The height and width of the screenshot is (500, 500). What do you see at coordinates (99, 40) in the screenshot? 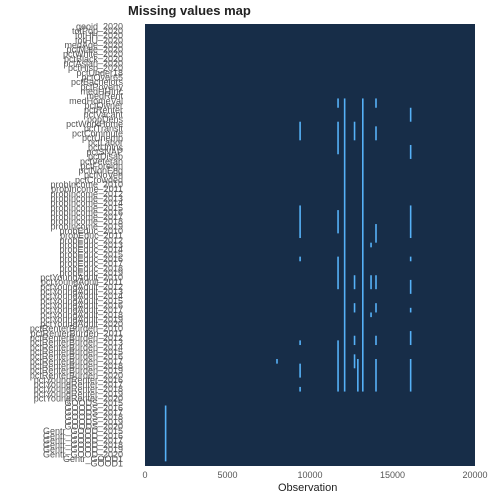
I see `y-tick-label: totHU_2020` at bounding box center [99, 40].